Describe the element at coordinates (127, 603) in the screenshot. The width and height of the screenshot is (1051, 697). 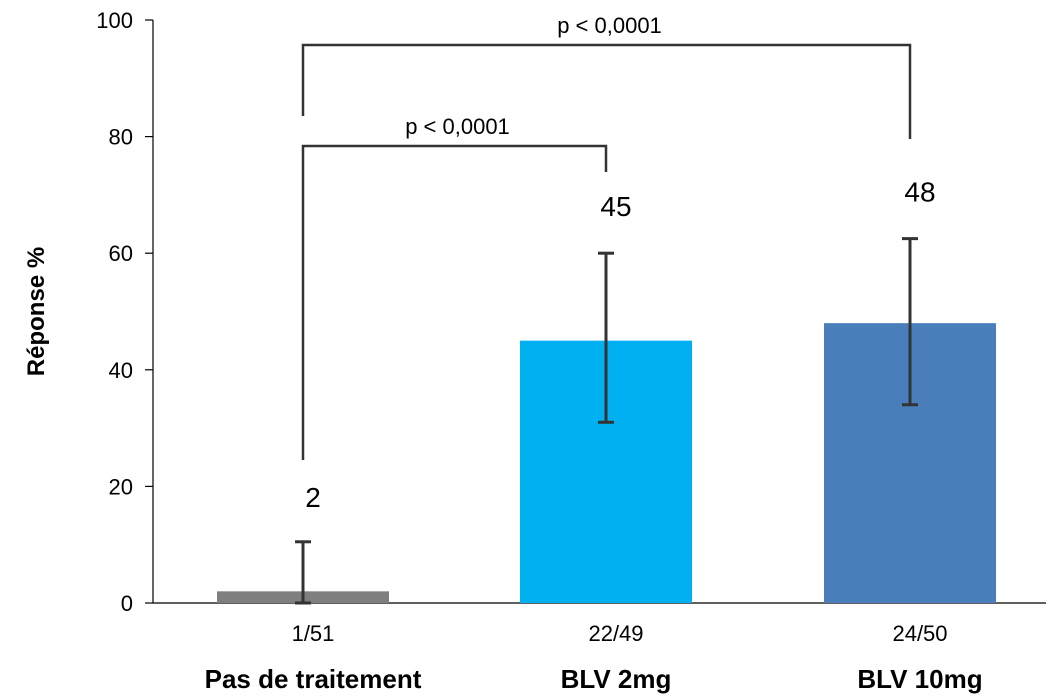
I see `y-tick-label: 0` at that location.